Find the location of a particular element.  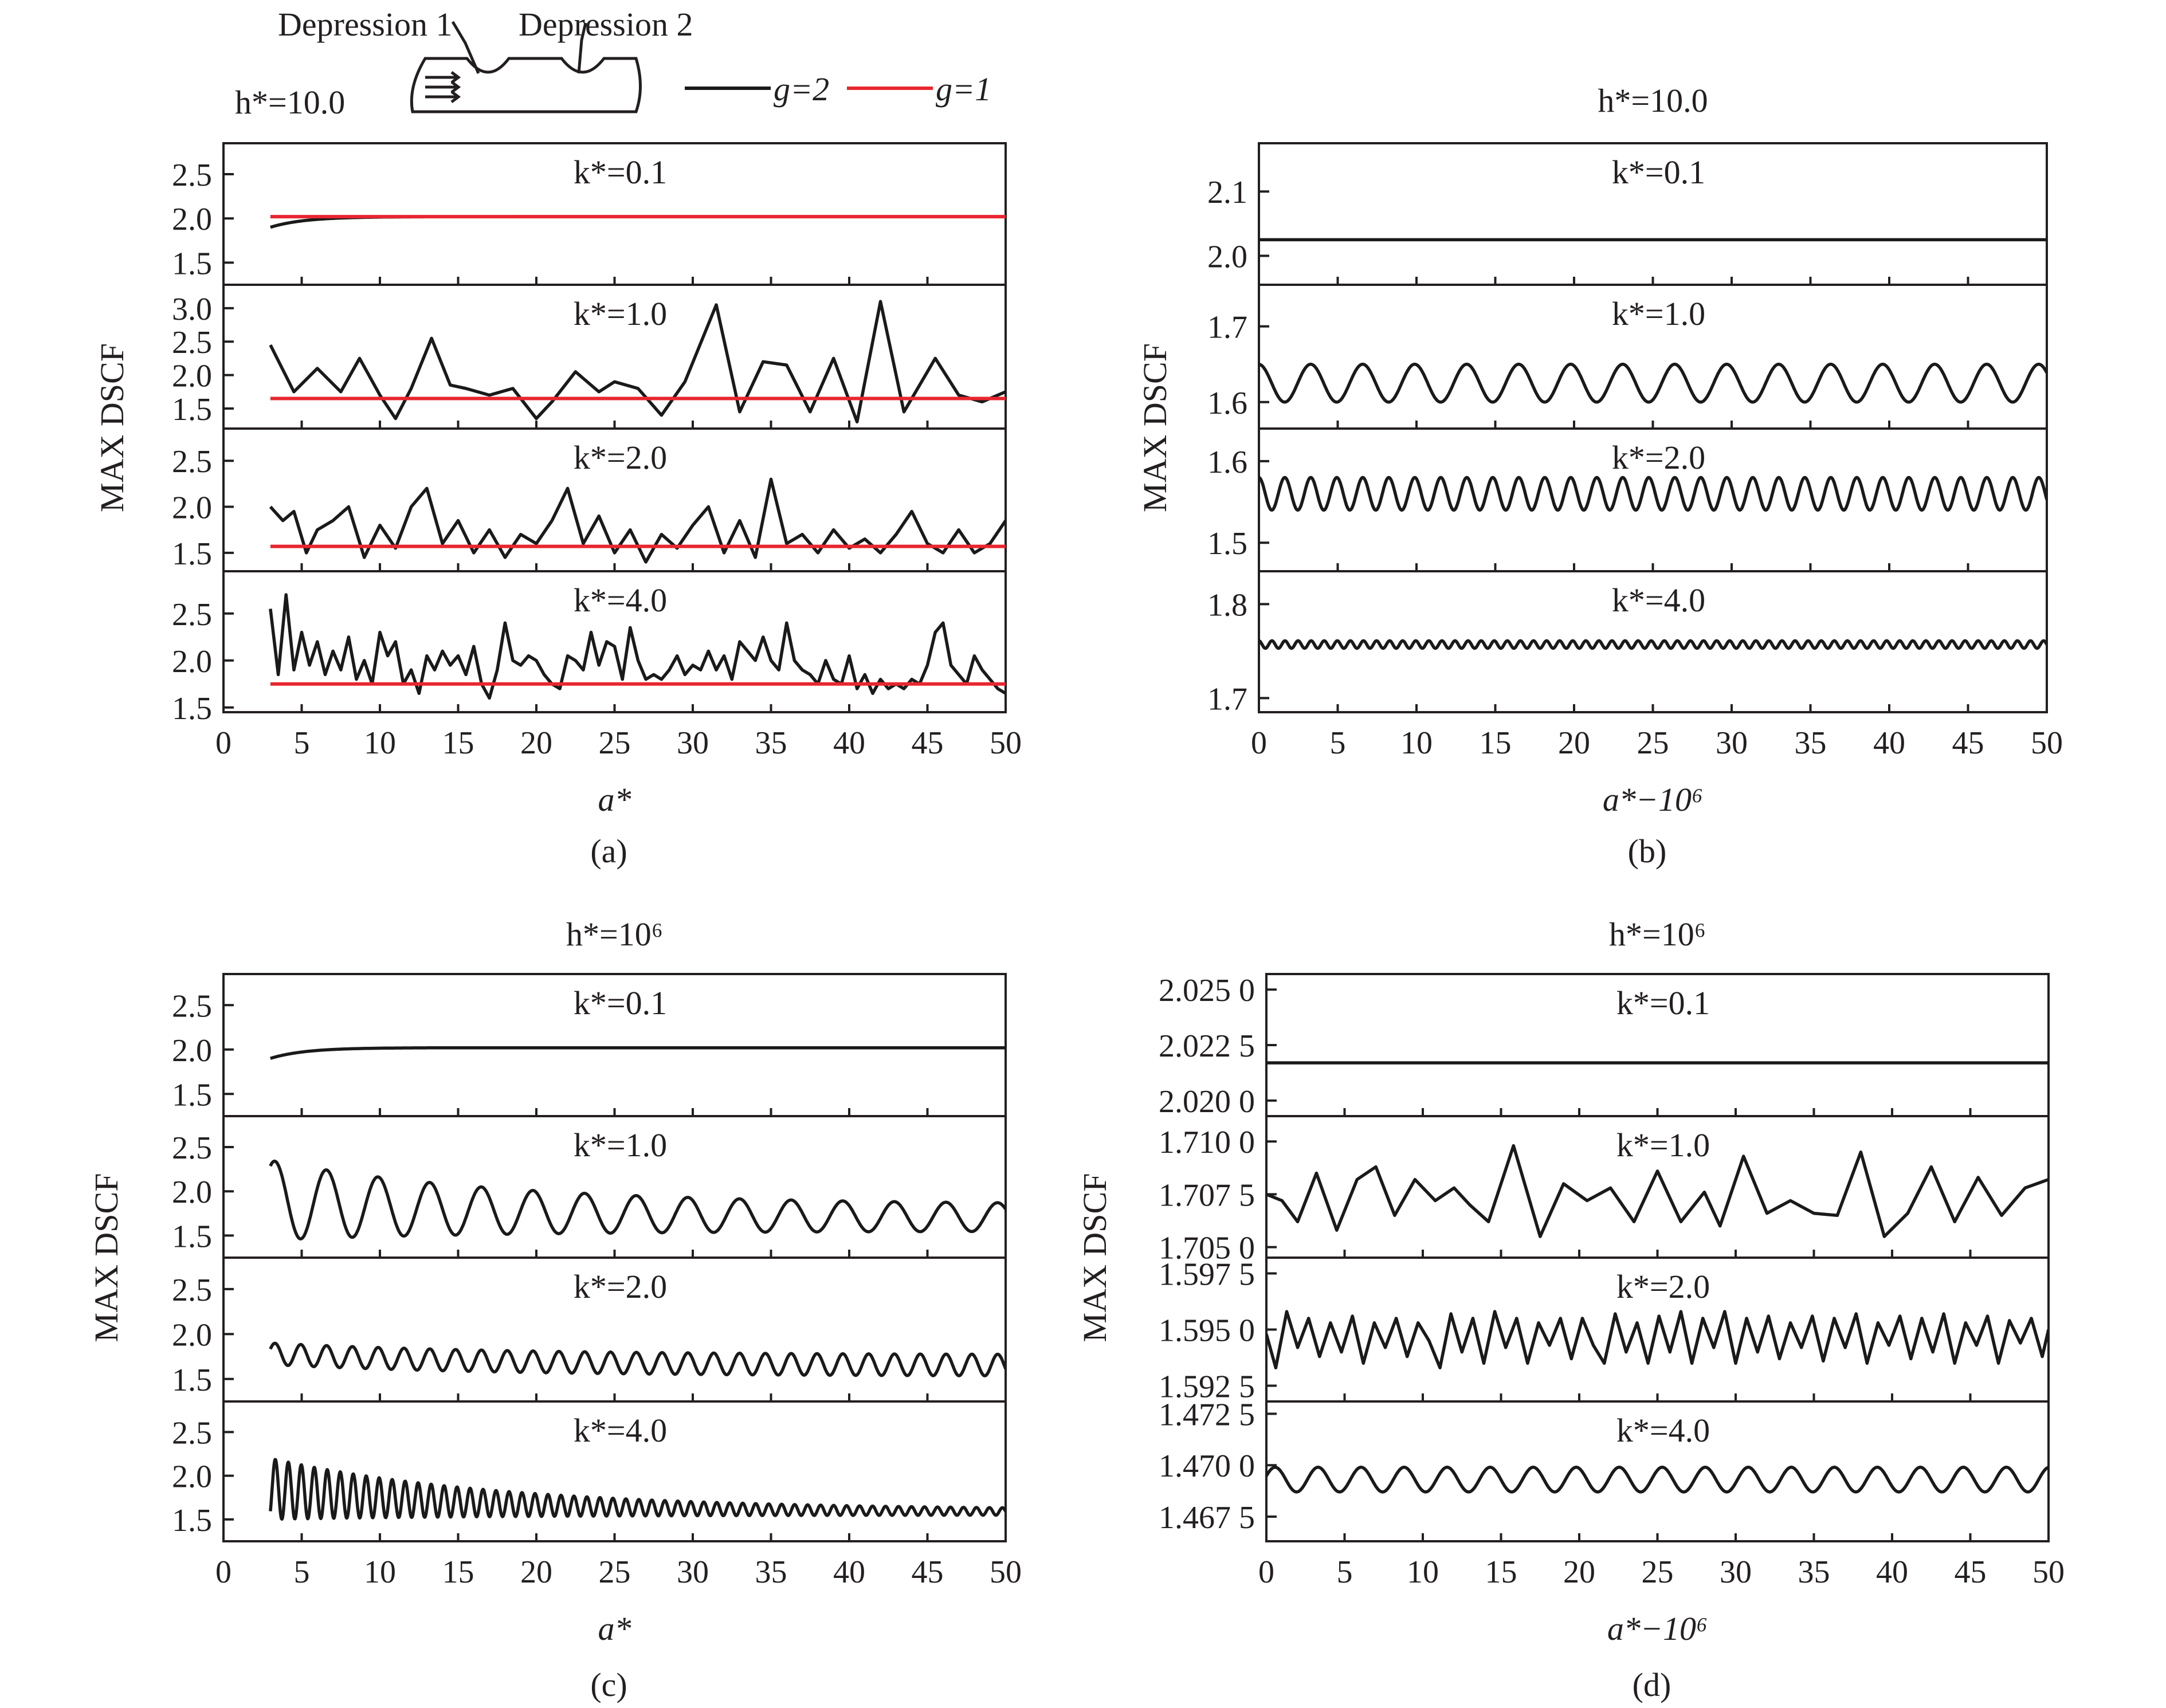

subplot-d-2: 1.592 5 1.595 0 1.597 5 k*=2.0 is located at coordinates (1604, 1331).